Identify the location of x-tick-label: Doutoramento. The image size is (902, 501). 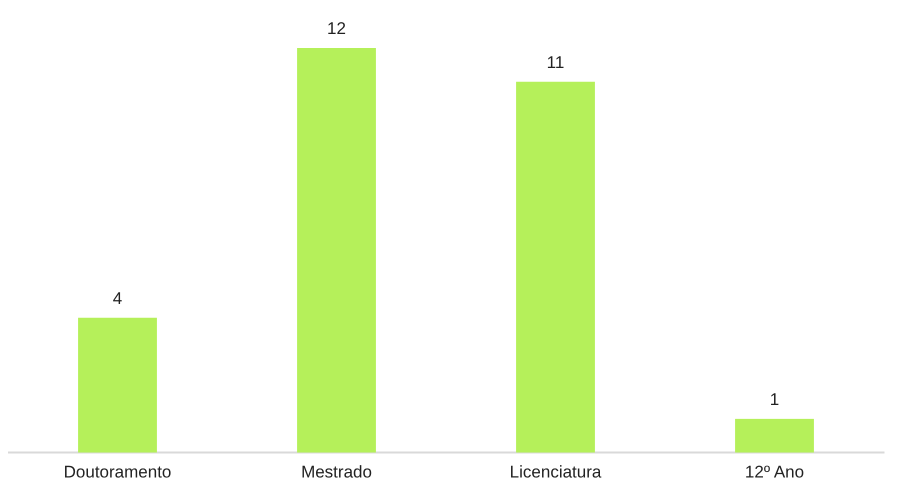
(118, 472).